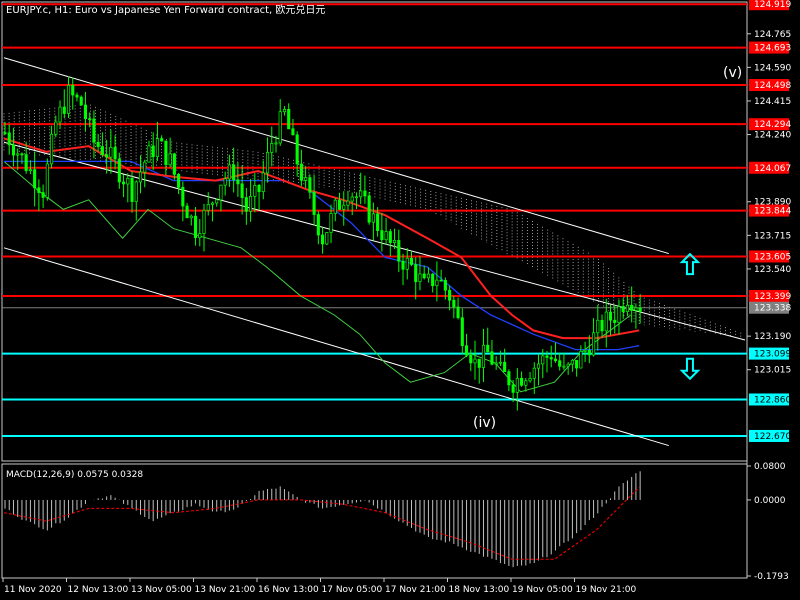  What do you see at coordinates (772, 236) in the screenshot?
I see `price-tick-label: 123.715` at bounding box center [772, 236].